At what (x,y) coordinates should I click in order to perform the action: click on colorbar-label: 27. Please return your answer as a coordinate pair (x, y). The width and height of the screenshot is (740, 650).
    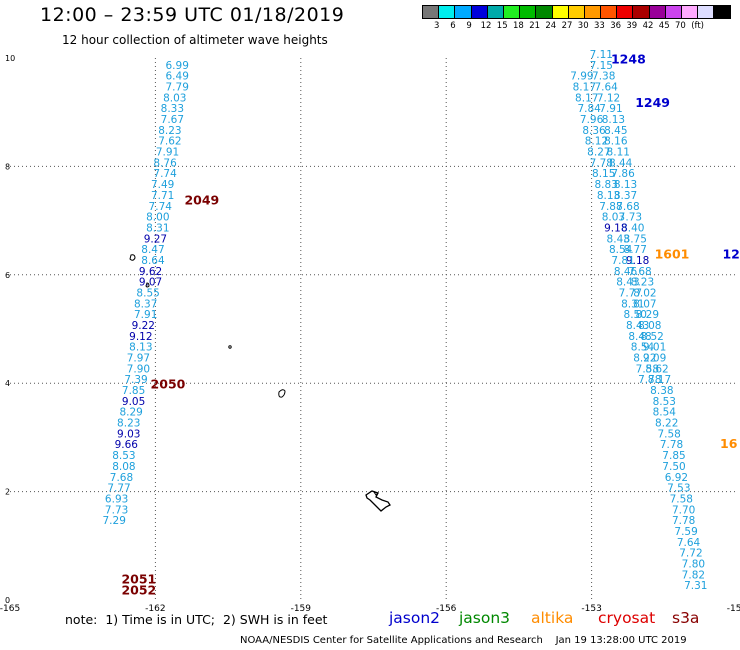
    Looking at the image, I should click on (567, 26).